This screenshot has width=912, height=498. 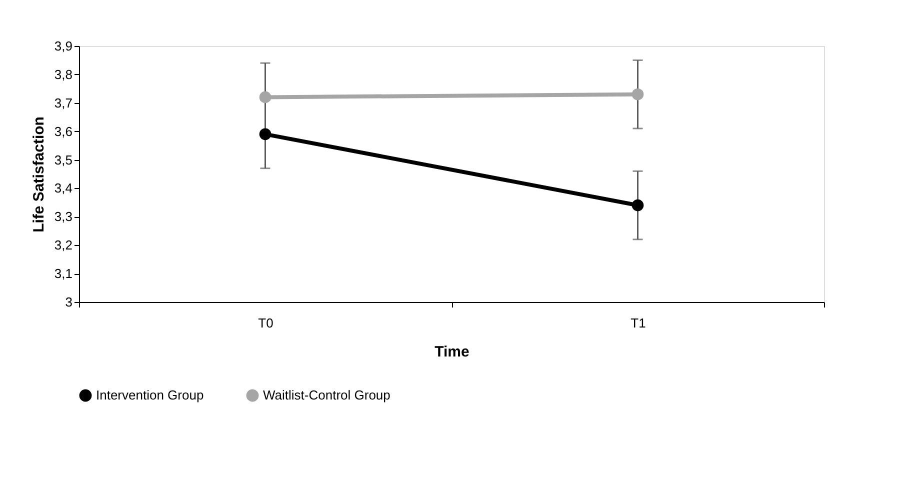 I want to click on y-tick-label: 3,7, so click(x=63, y=102).